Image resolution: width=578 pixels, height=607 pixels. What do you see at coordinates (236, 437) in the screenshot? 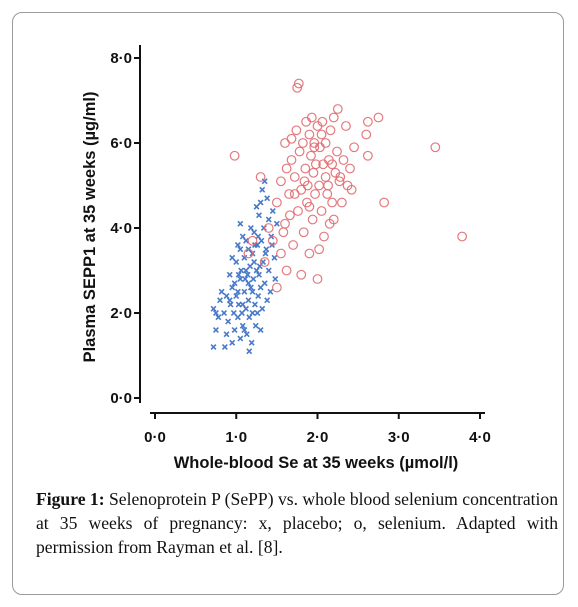
I see `x-tick-label: 1·0` at bounding box center [236, 437].